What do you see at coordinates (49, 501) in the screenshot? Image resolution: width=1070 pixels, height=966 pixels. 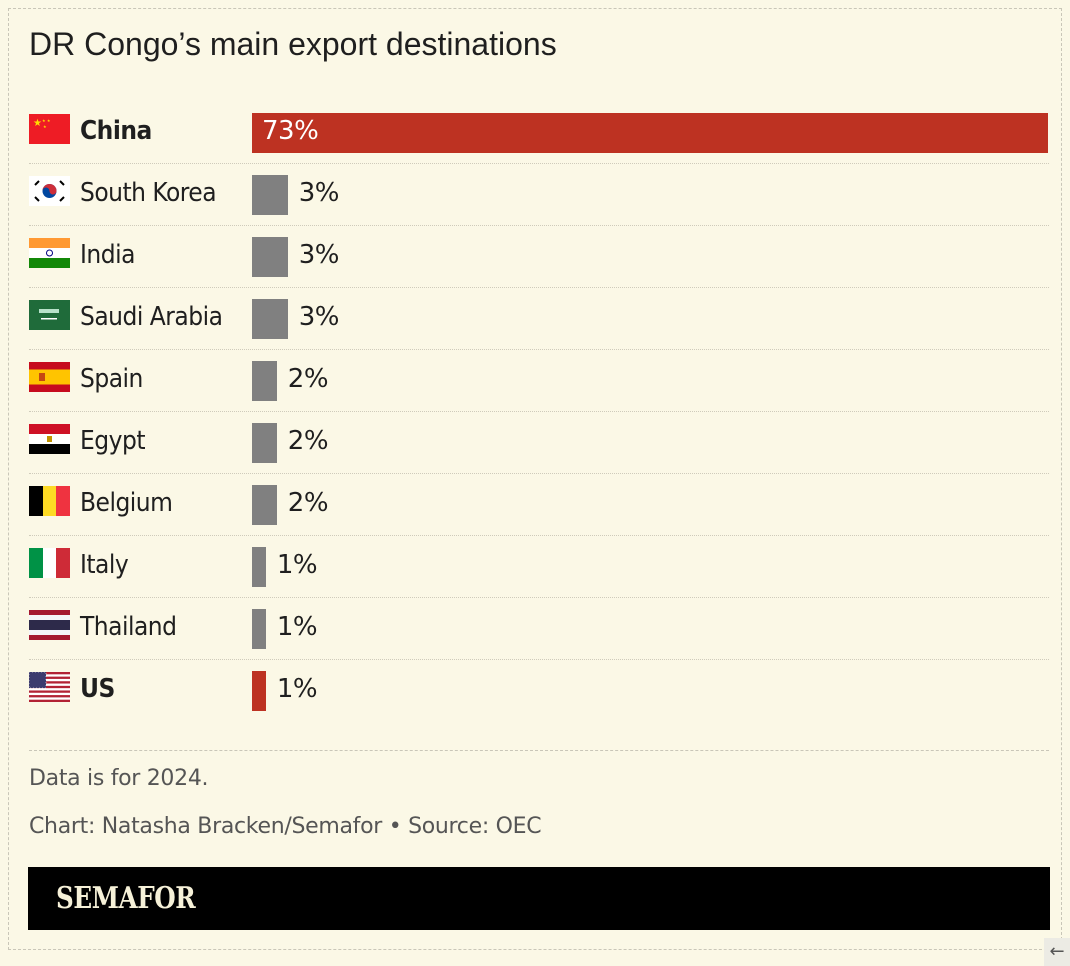 I see `flag-be-icon` at bounding box center [49, 501].